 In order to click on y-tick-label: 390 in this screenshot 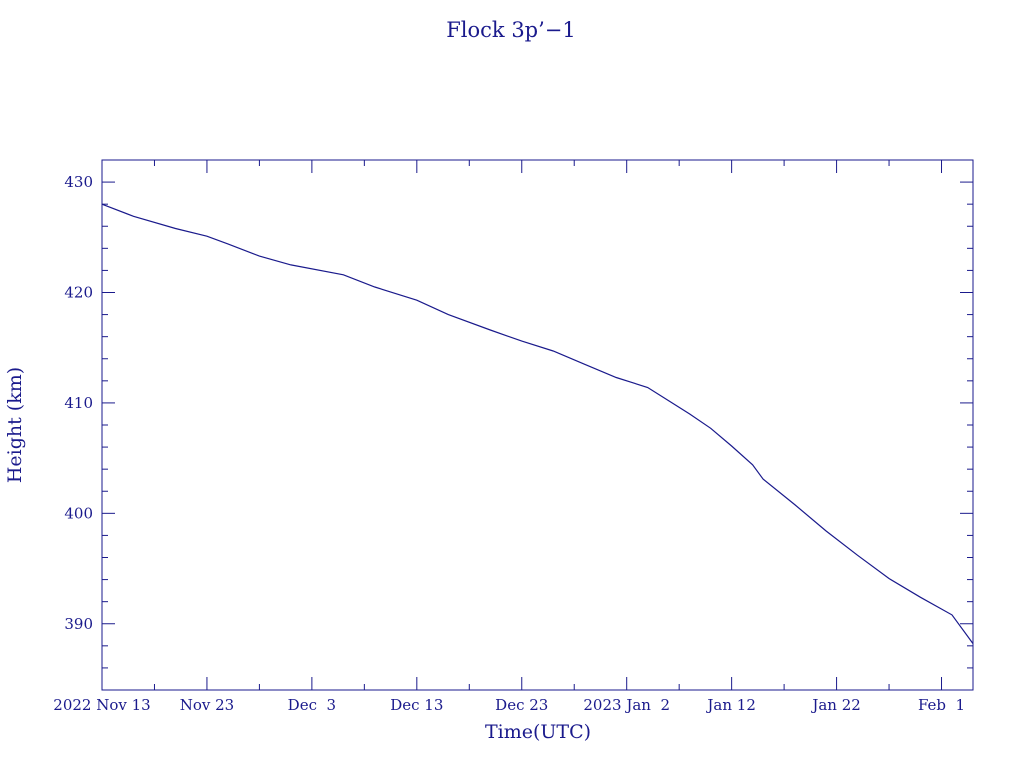, I will do `click(78, 624)`.